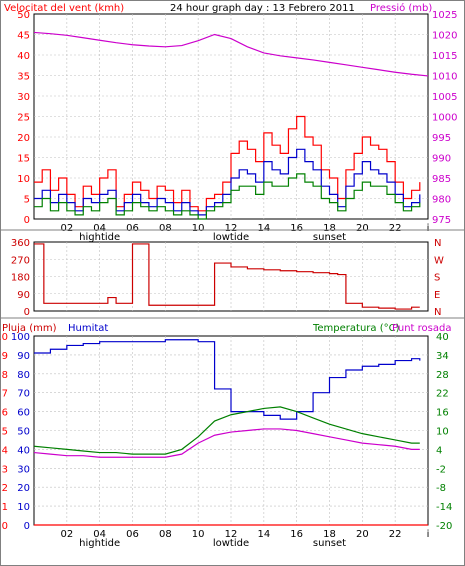 This screenshot has width=465, height=566. What do you see at coordinates (23, 15) in the screenshot?
I see `wind-y-tick-label: 50` at bounding box center [23, 15].